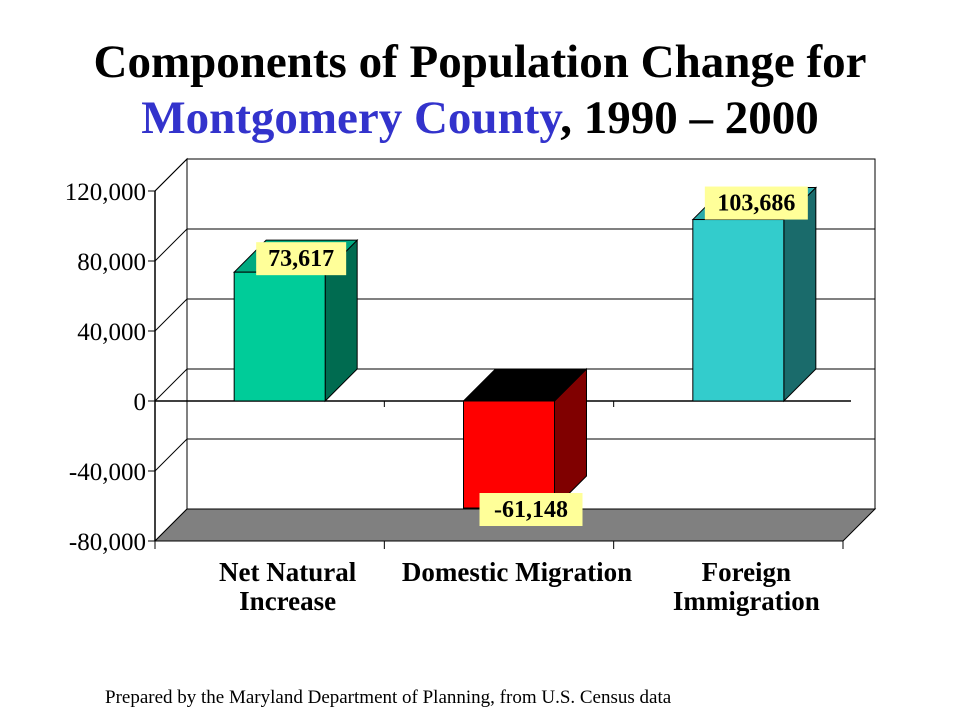  I want to click on data-label-0: 73,617, so click(301, 259).